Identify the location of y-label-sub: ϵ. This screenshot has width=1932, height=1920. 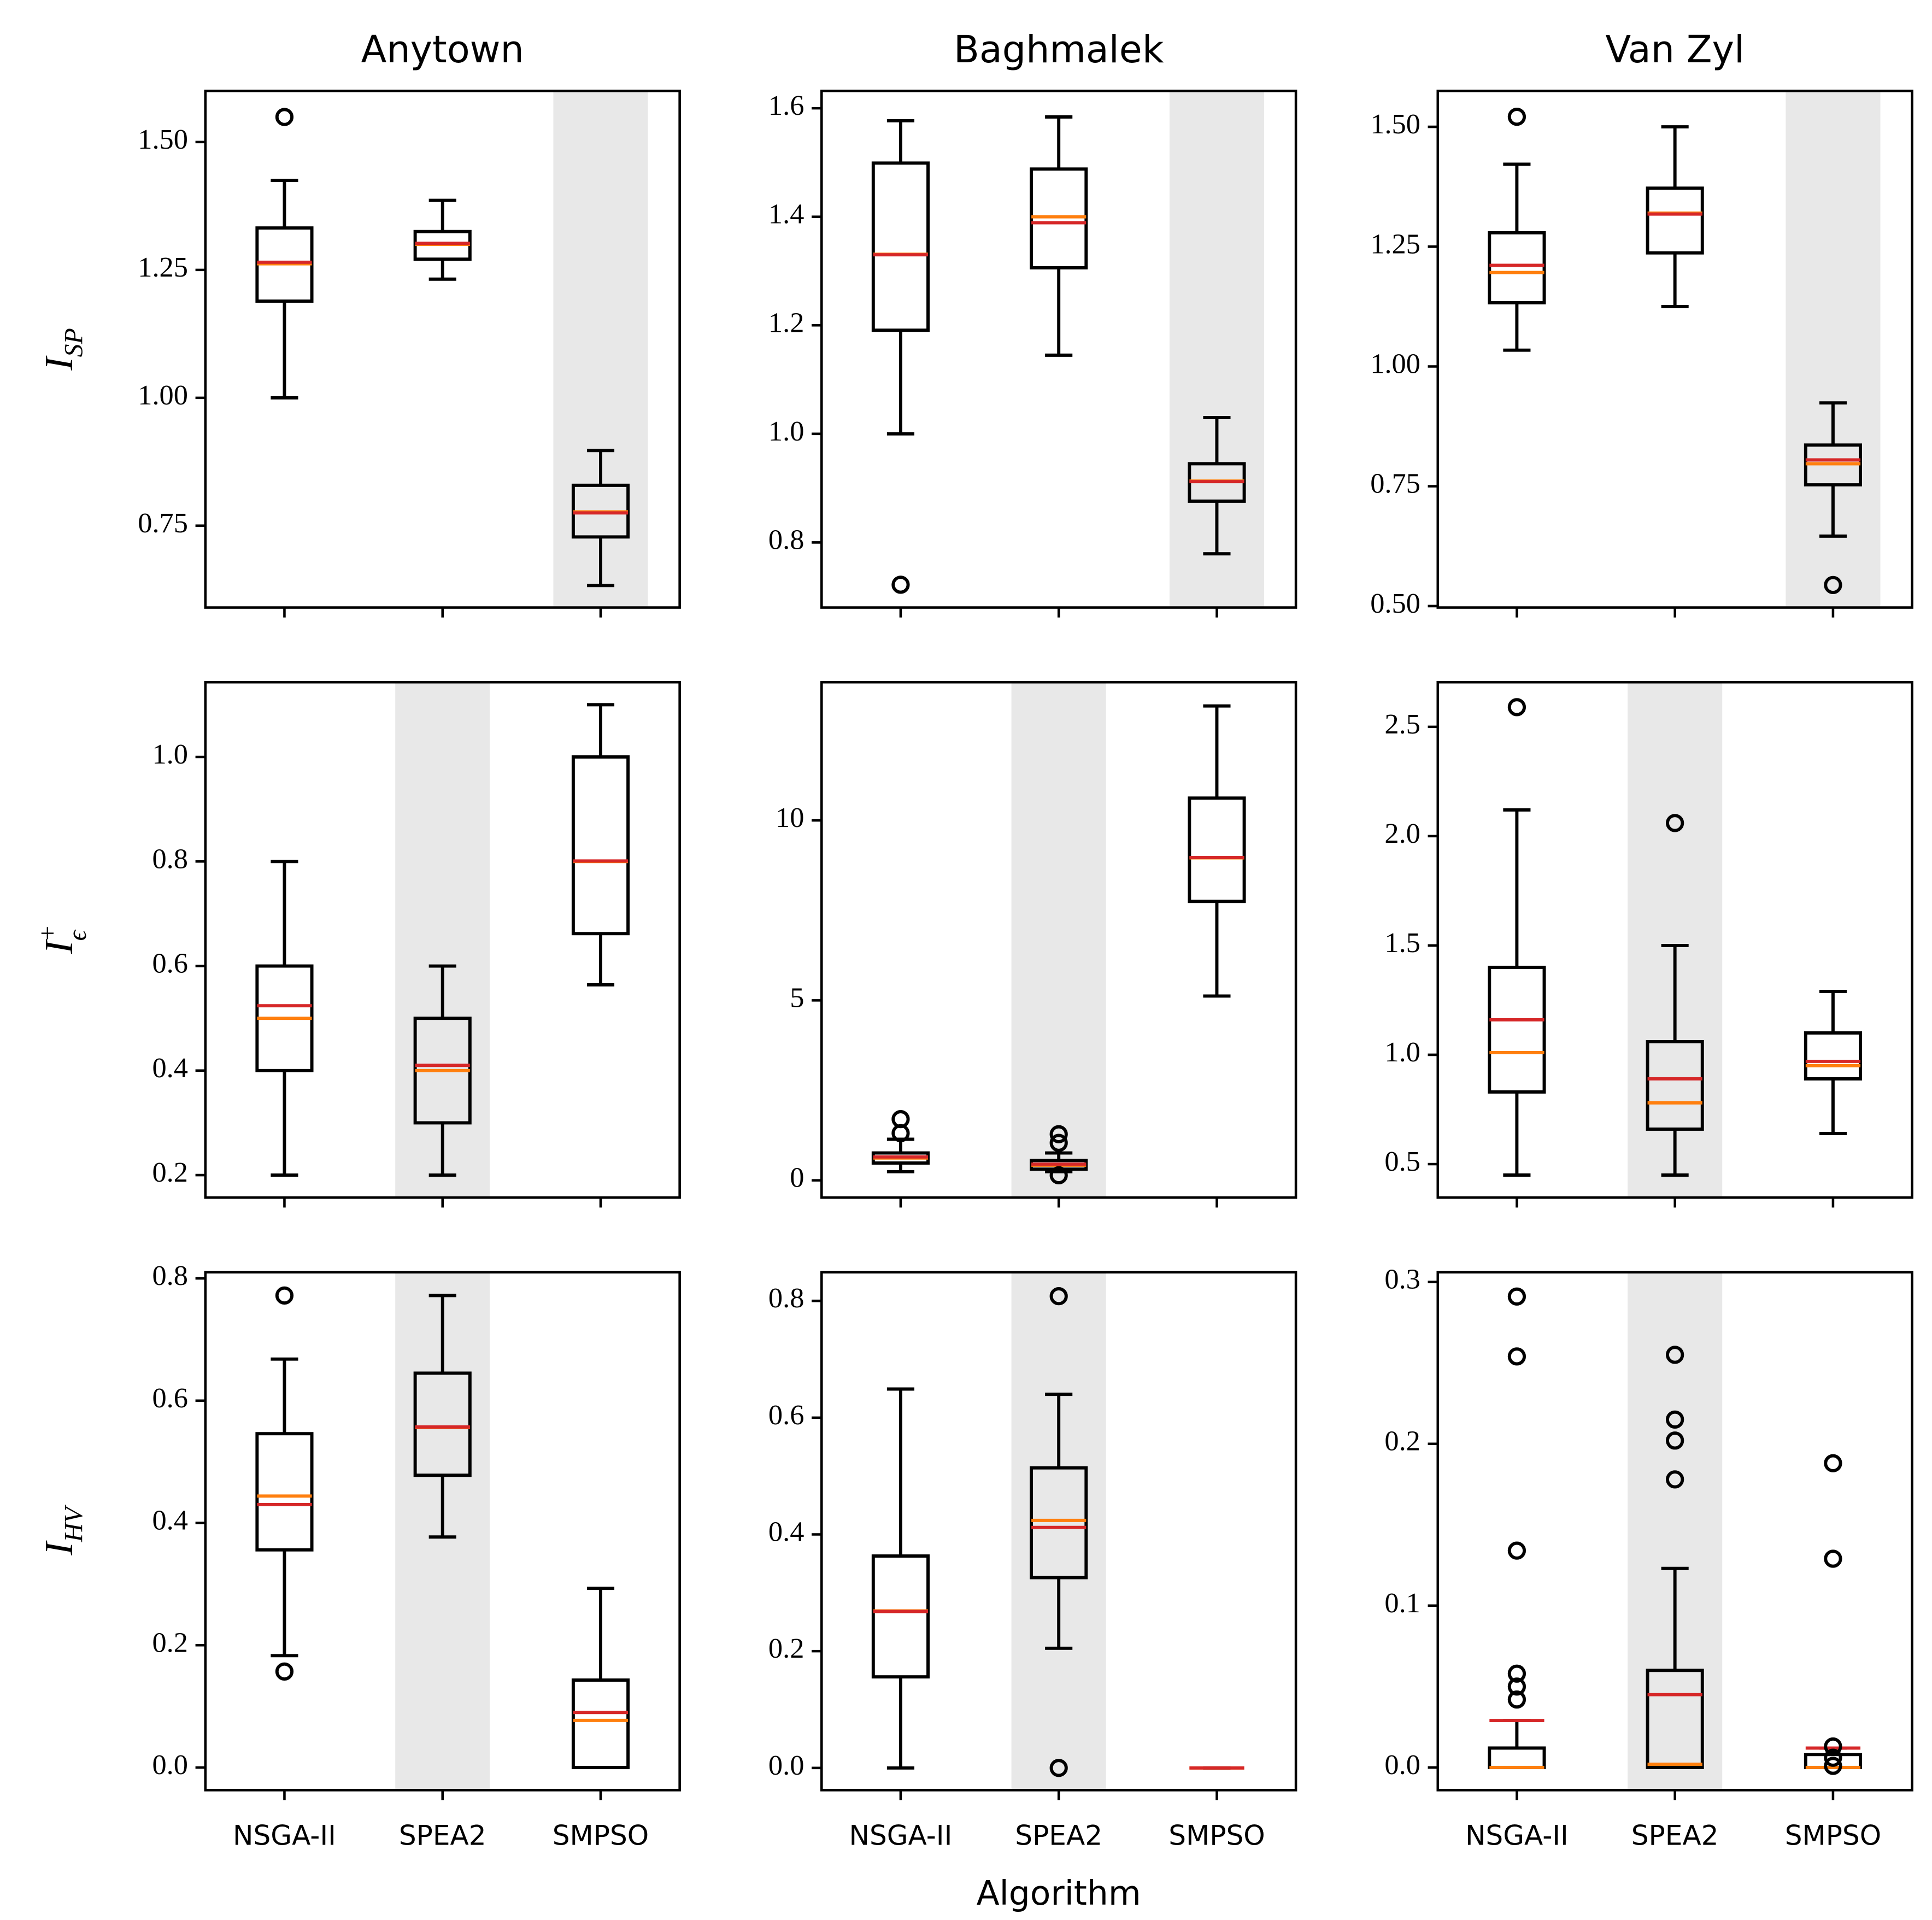
(78, 935).